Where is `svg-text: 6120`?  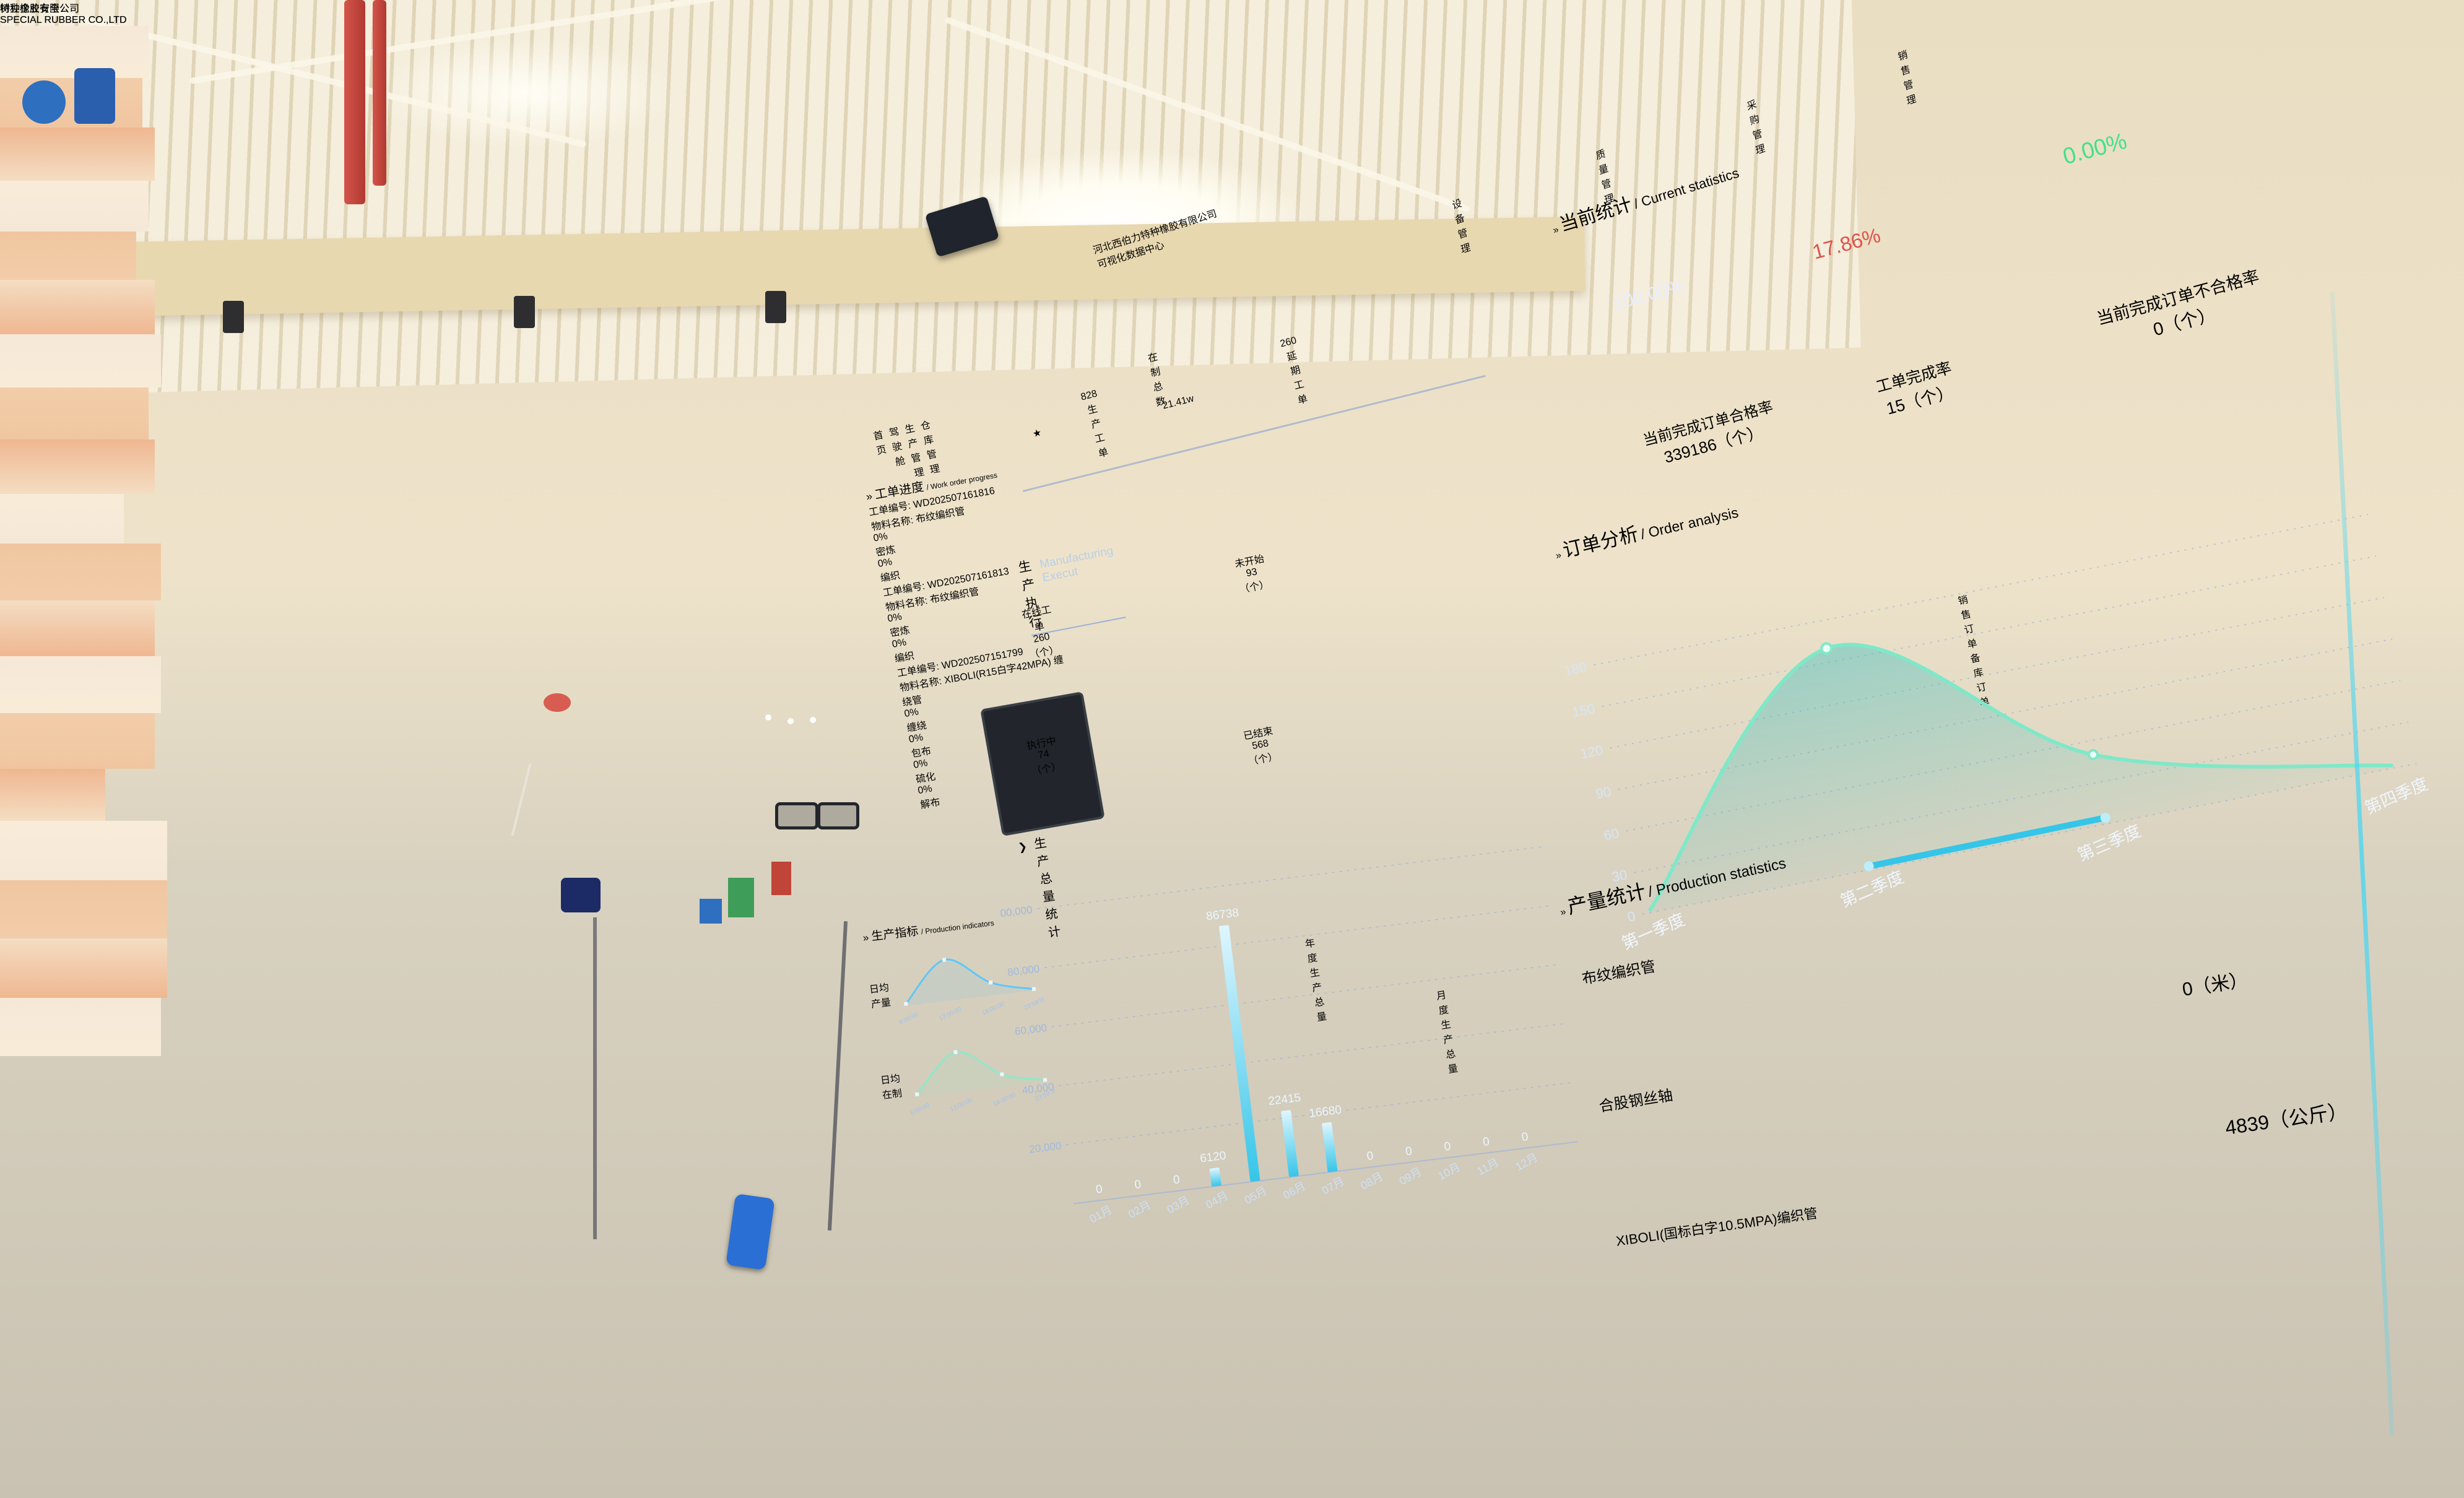 svg-text: 6120 is located at coordinates (1213, 1157).